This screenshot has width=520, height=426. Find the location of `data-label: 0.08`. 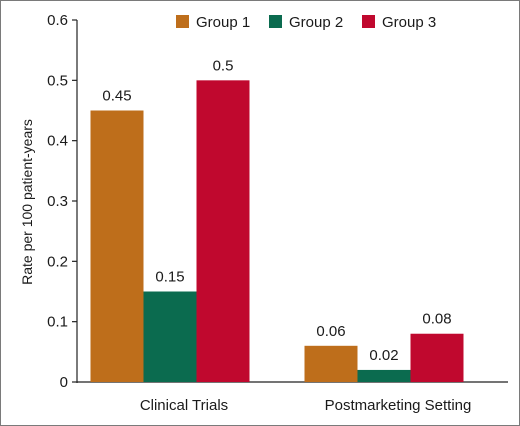

data-label: 0.08 is located at coordinates (436, 319).